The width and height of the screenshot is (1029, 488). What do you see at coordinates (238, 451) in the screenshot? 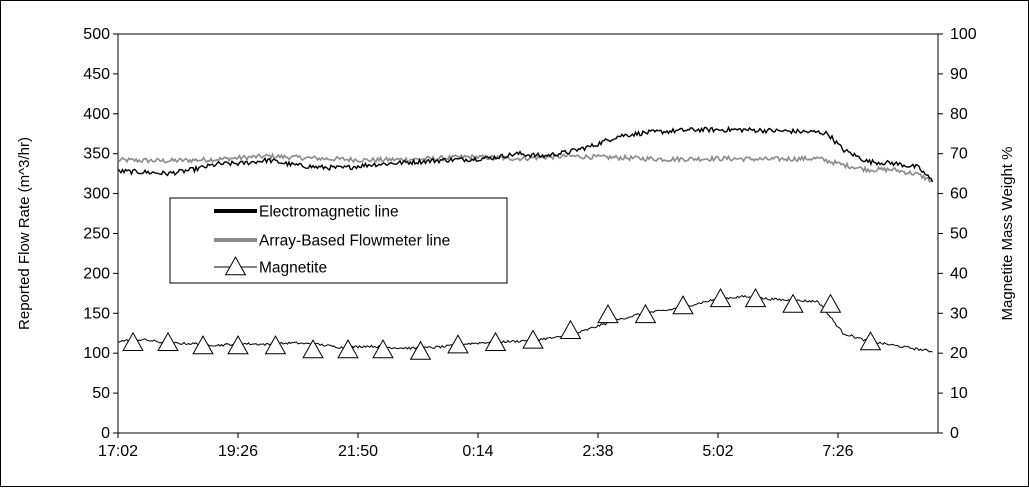
I see `x-tick-label: 19:26` at bounding box center [238, 451].